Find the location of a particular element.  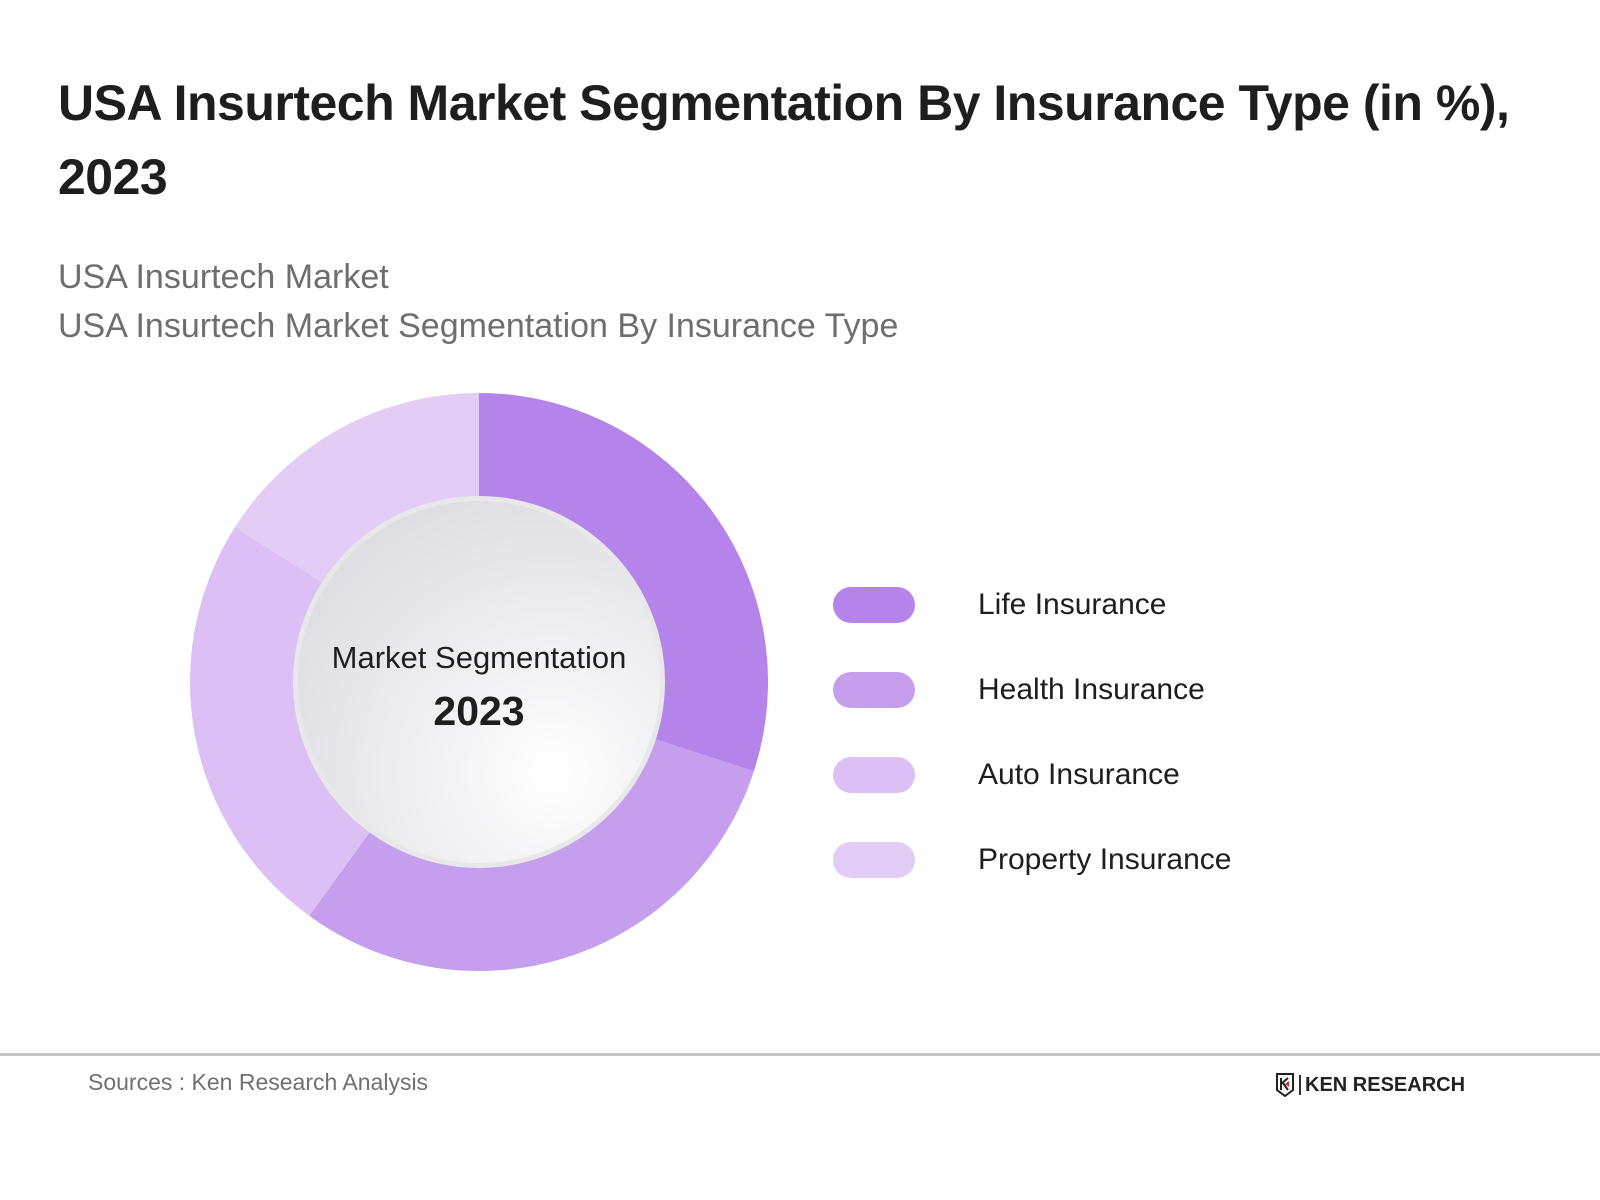

legend-label-health: Health Insurance is located at coordinates (1091, 689).